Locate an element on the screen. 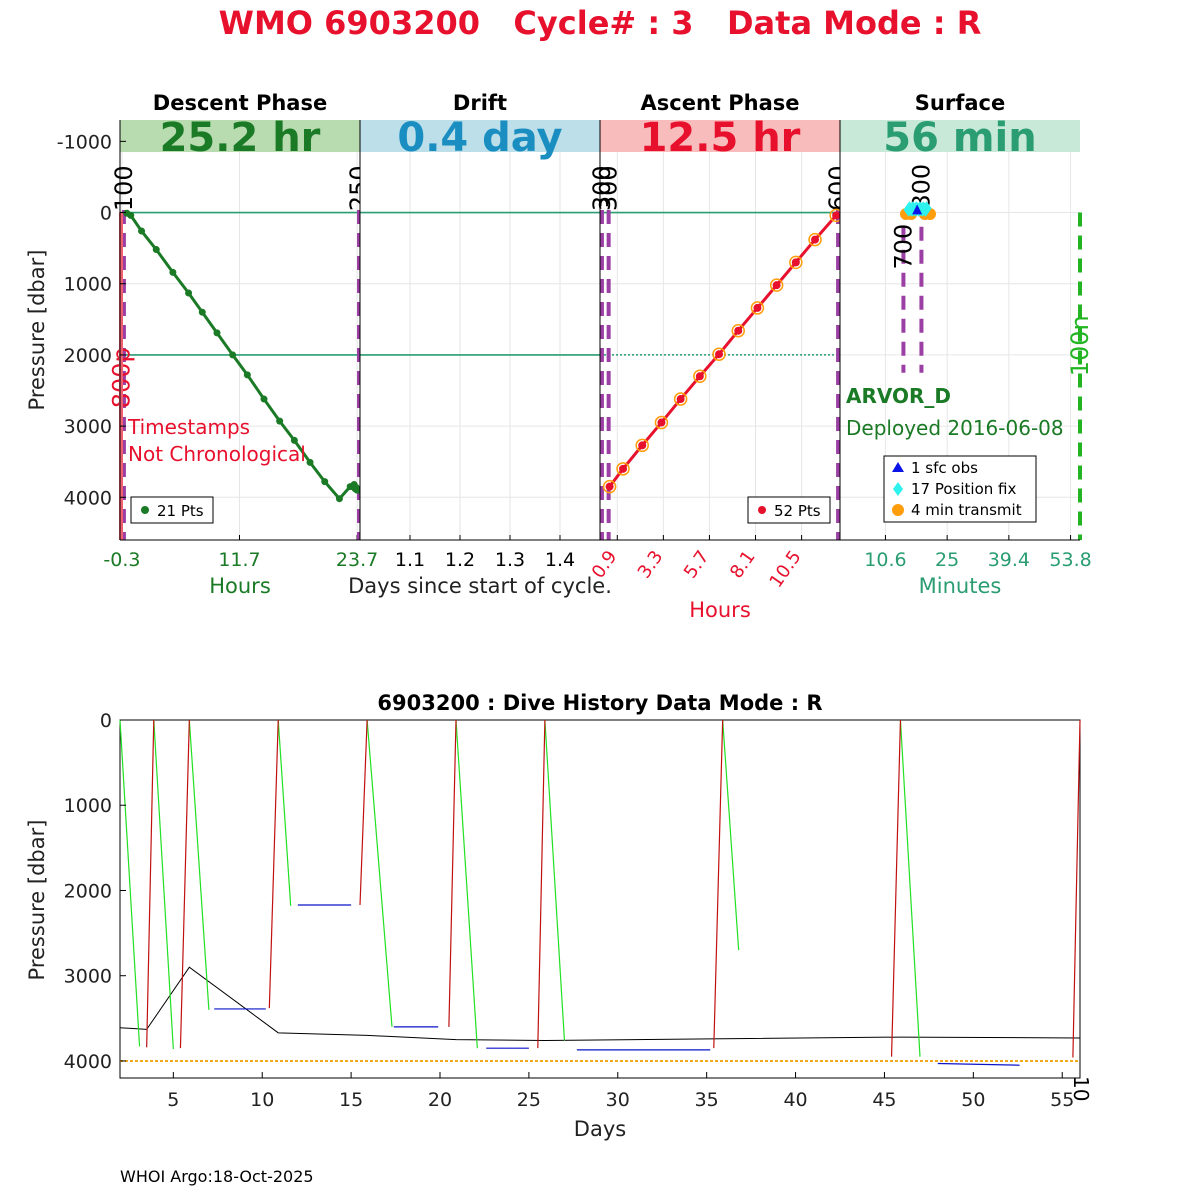 This screenshot has height=1200, width=1200. x-tick-label: 10.6 is located at coordinates (885, 560).